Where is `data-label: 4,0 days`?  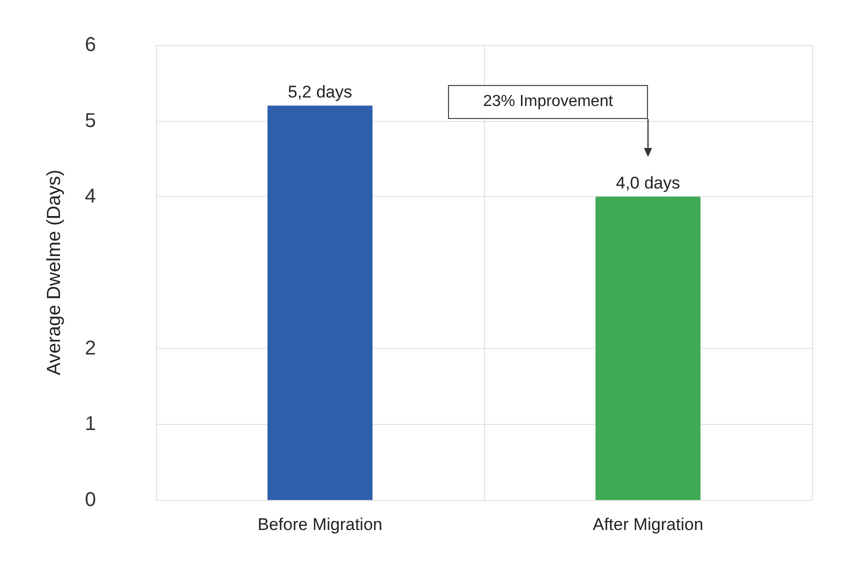
data-label: 4,0 days is located at coordinates (648, 183).